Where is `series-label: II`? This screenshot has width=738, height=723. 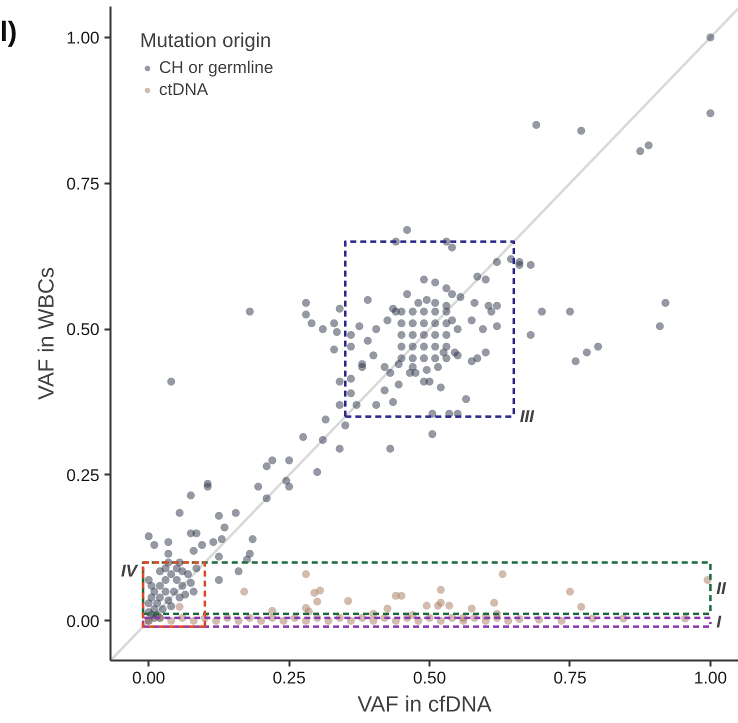
series-label: II is located at coordinates (722, 588).